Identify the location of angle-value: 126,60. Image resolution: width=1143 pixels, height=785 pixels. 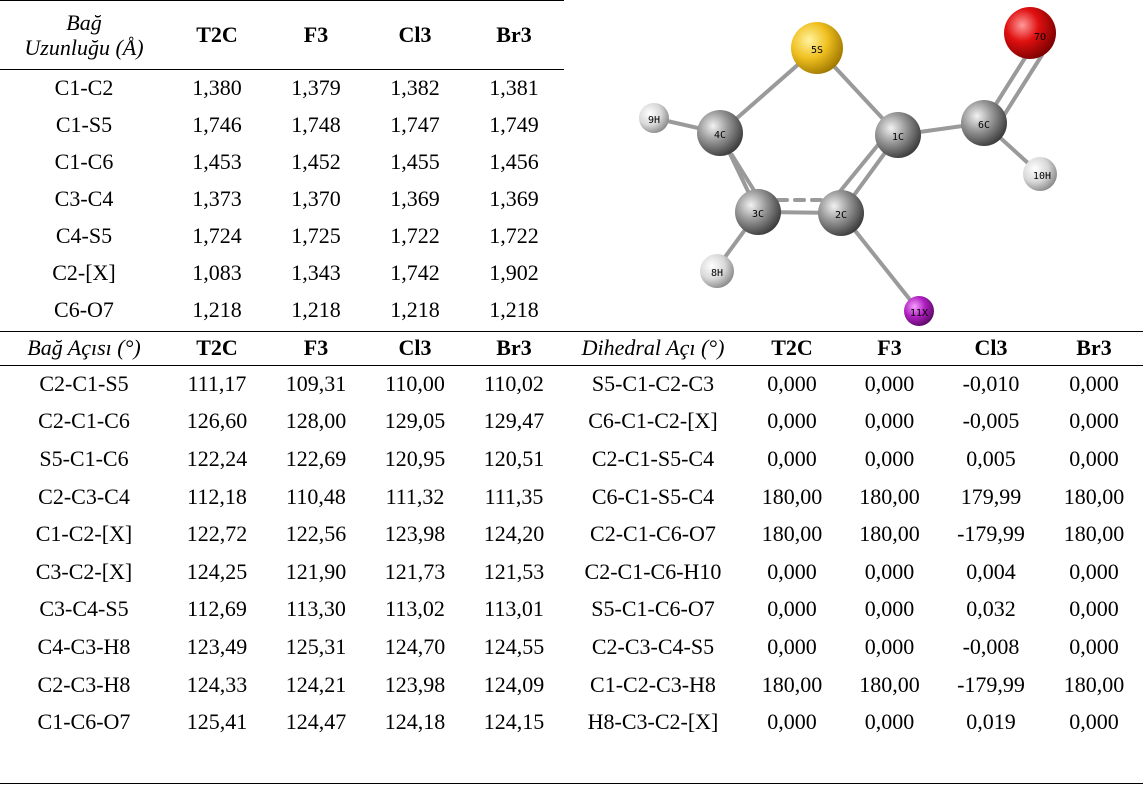
(217, 421).